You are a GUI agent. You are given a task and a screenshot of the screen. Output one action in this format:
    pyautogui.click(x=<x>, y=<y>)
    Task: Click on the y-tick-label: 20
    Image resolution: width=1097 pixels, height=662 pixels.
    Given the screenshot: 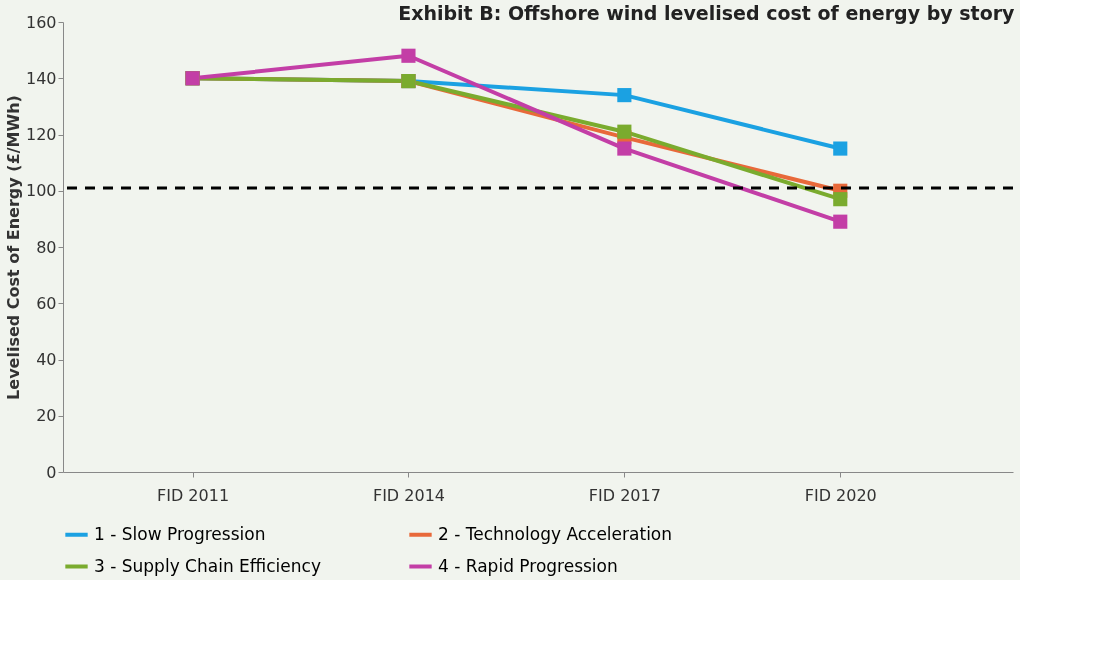 What is the action you would take?
    pyautogui.click(x=46, y=416)
    